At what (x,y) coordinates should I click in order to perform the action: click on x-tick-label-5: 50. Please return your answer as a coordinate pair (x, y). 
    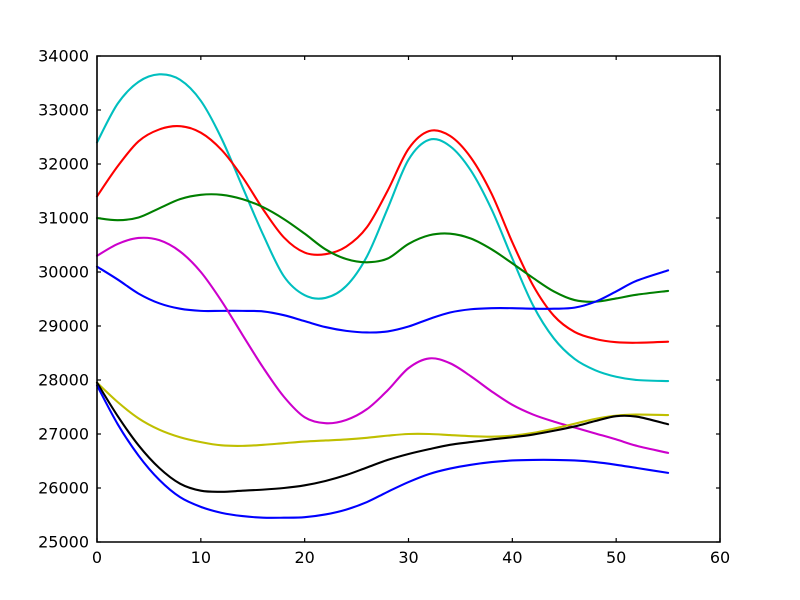
    Looking at the image, I should click on (616, 557).